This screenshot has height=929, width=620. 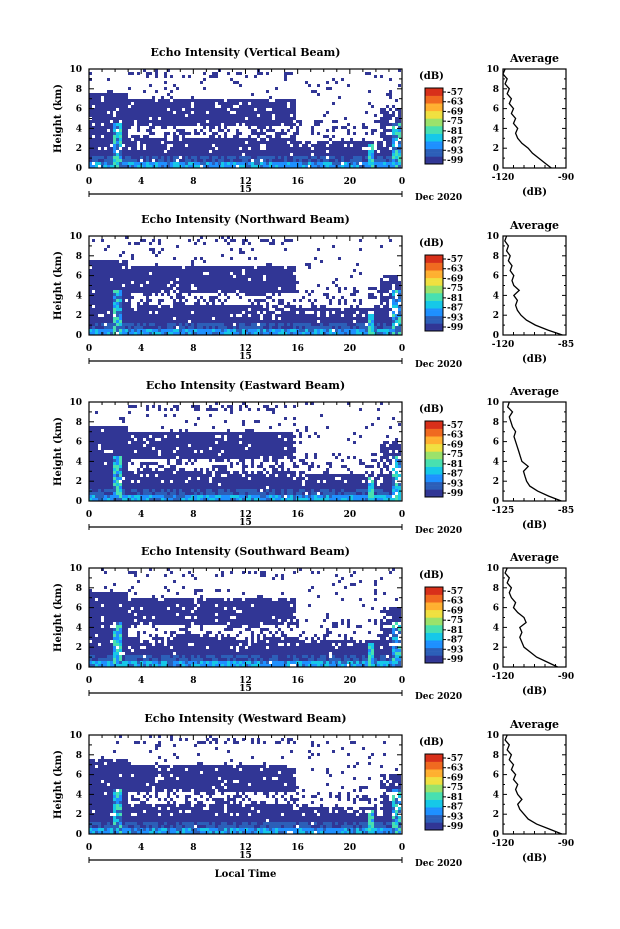 I want to click on x-tick-label: 4, so click(x=141, y=349).